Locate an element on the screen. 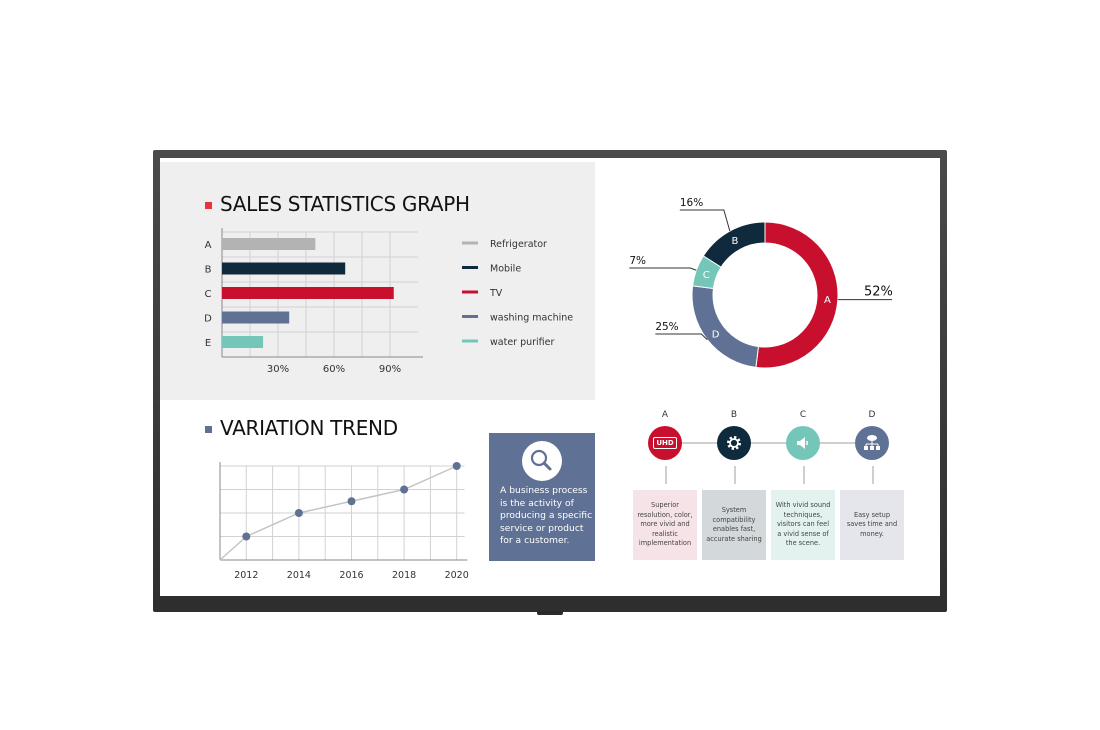 The width and height of the screenshot is (1100, 730). slice-label: D is located at coordinates (716, 334).